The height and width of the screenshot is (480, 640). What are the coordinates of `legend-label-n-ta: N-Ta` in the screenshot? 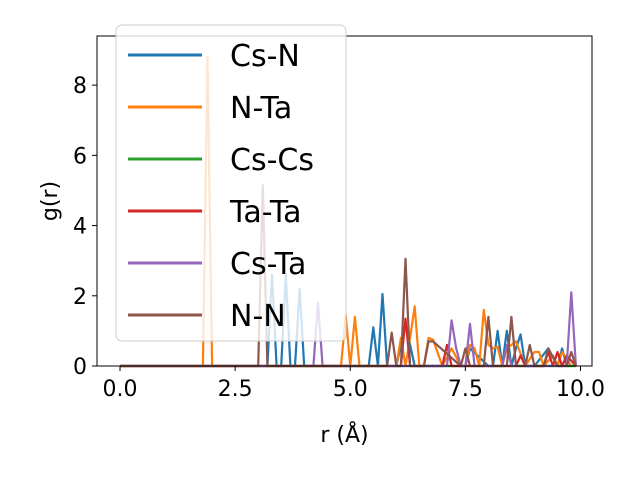 It's located at (261, 108).